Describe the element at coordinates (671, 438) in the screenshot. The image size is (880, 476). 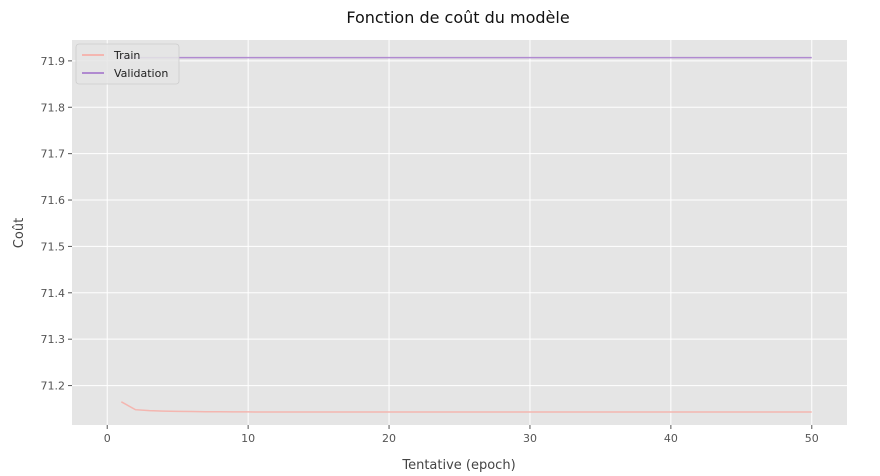
I see `x-tick-label: 40` at that location.